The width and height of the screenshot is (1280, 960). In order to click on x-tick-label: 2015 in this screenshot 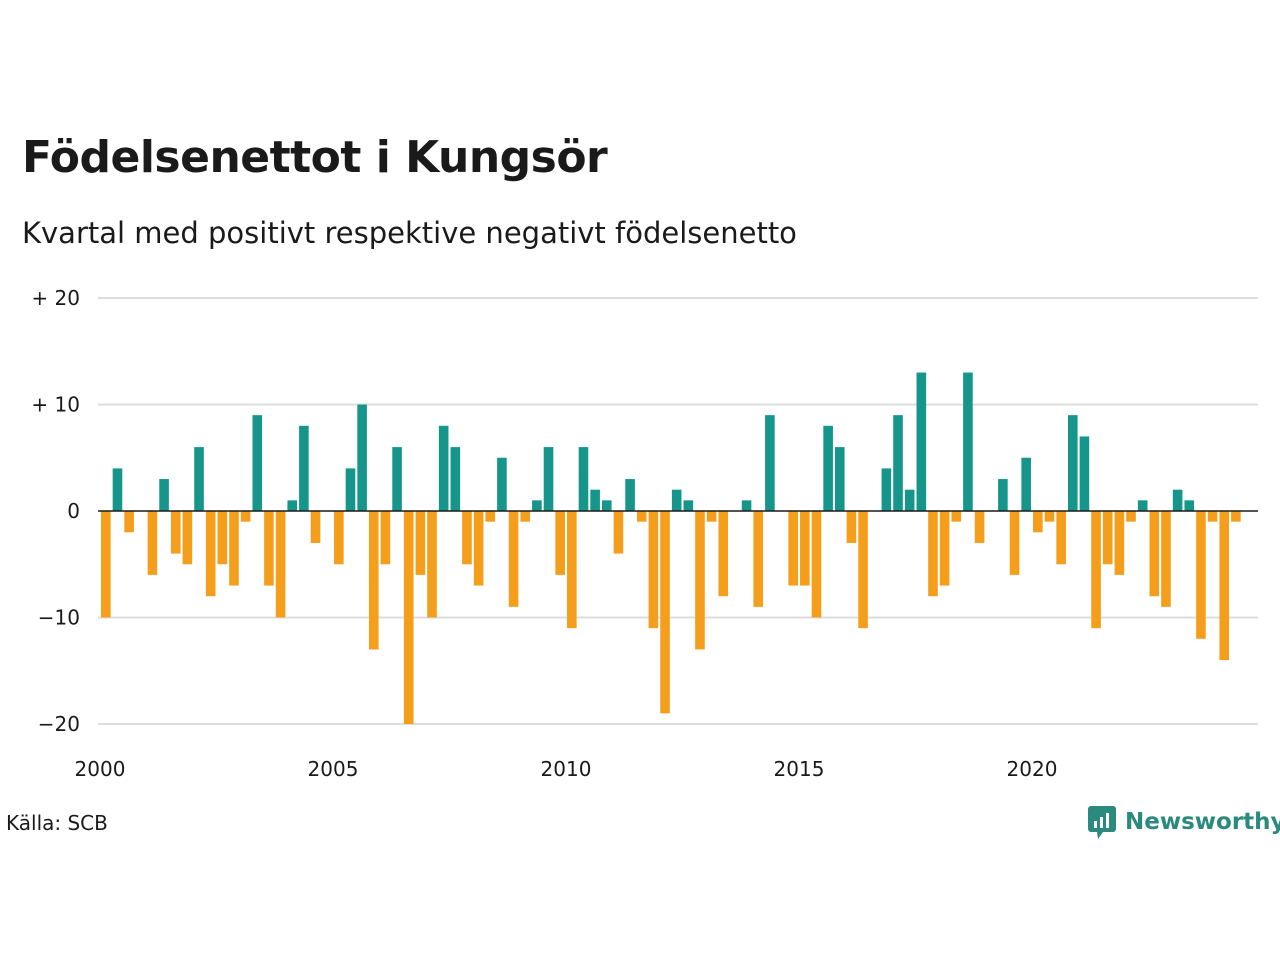, I will do `click(799, 769)`.